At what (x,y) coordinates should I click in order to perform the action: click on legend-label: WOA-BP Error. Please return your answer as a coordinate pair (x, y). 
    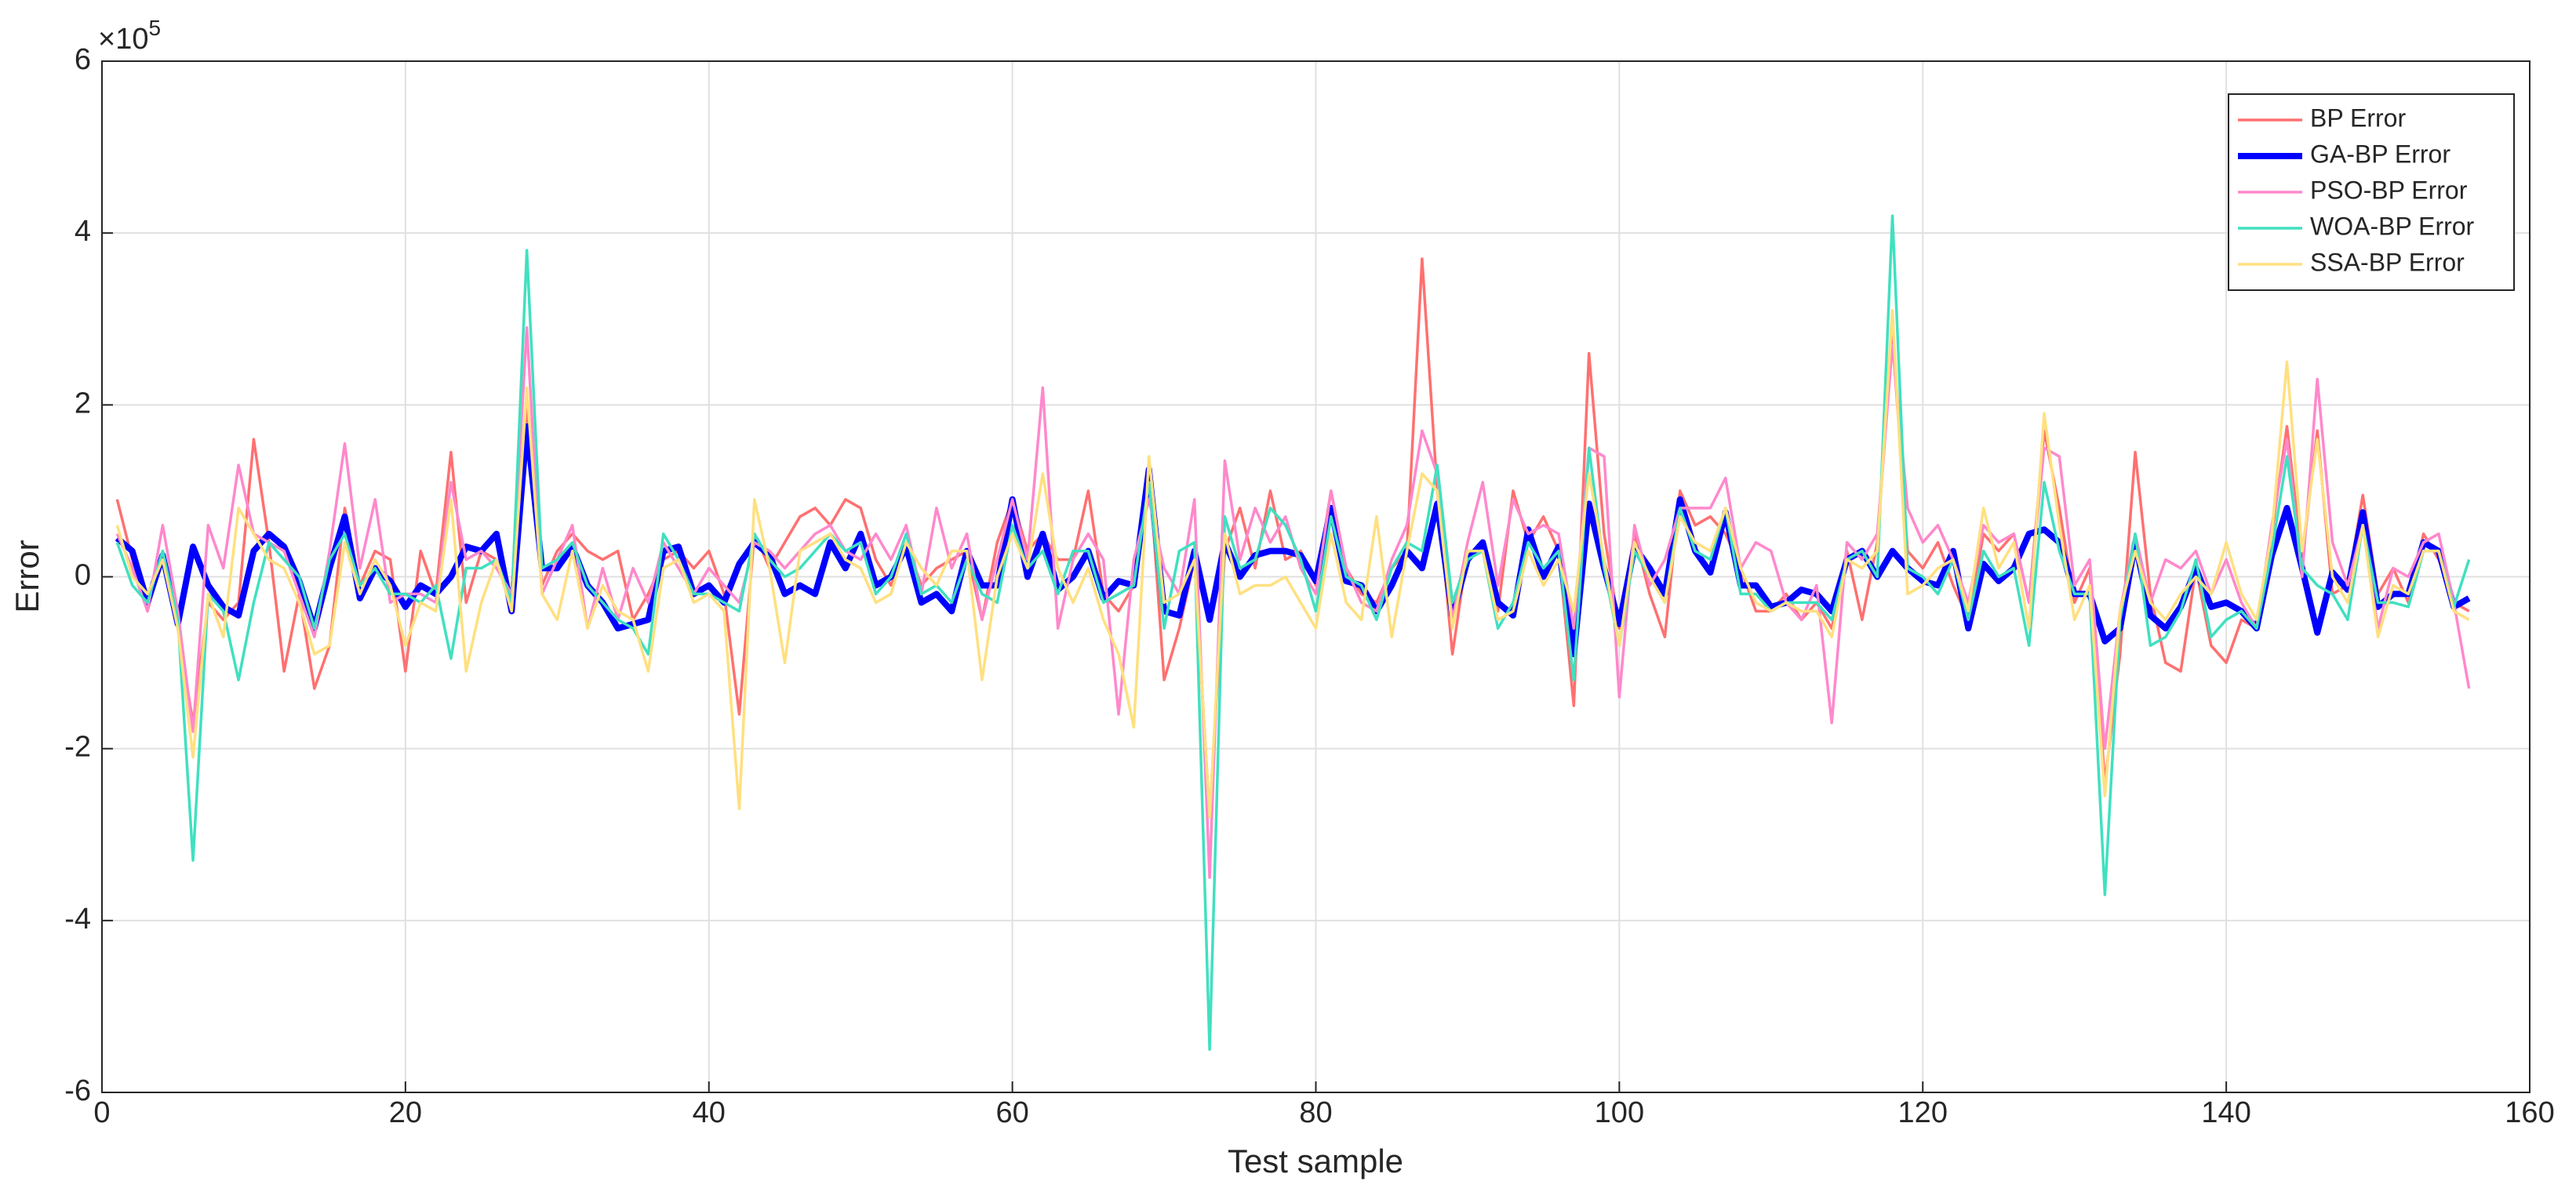
    Looking at the image, I should click on (2392, 226).